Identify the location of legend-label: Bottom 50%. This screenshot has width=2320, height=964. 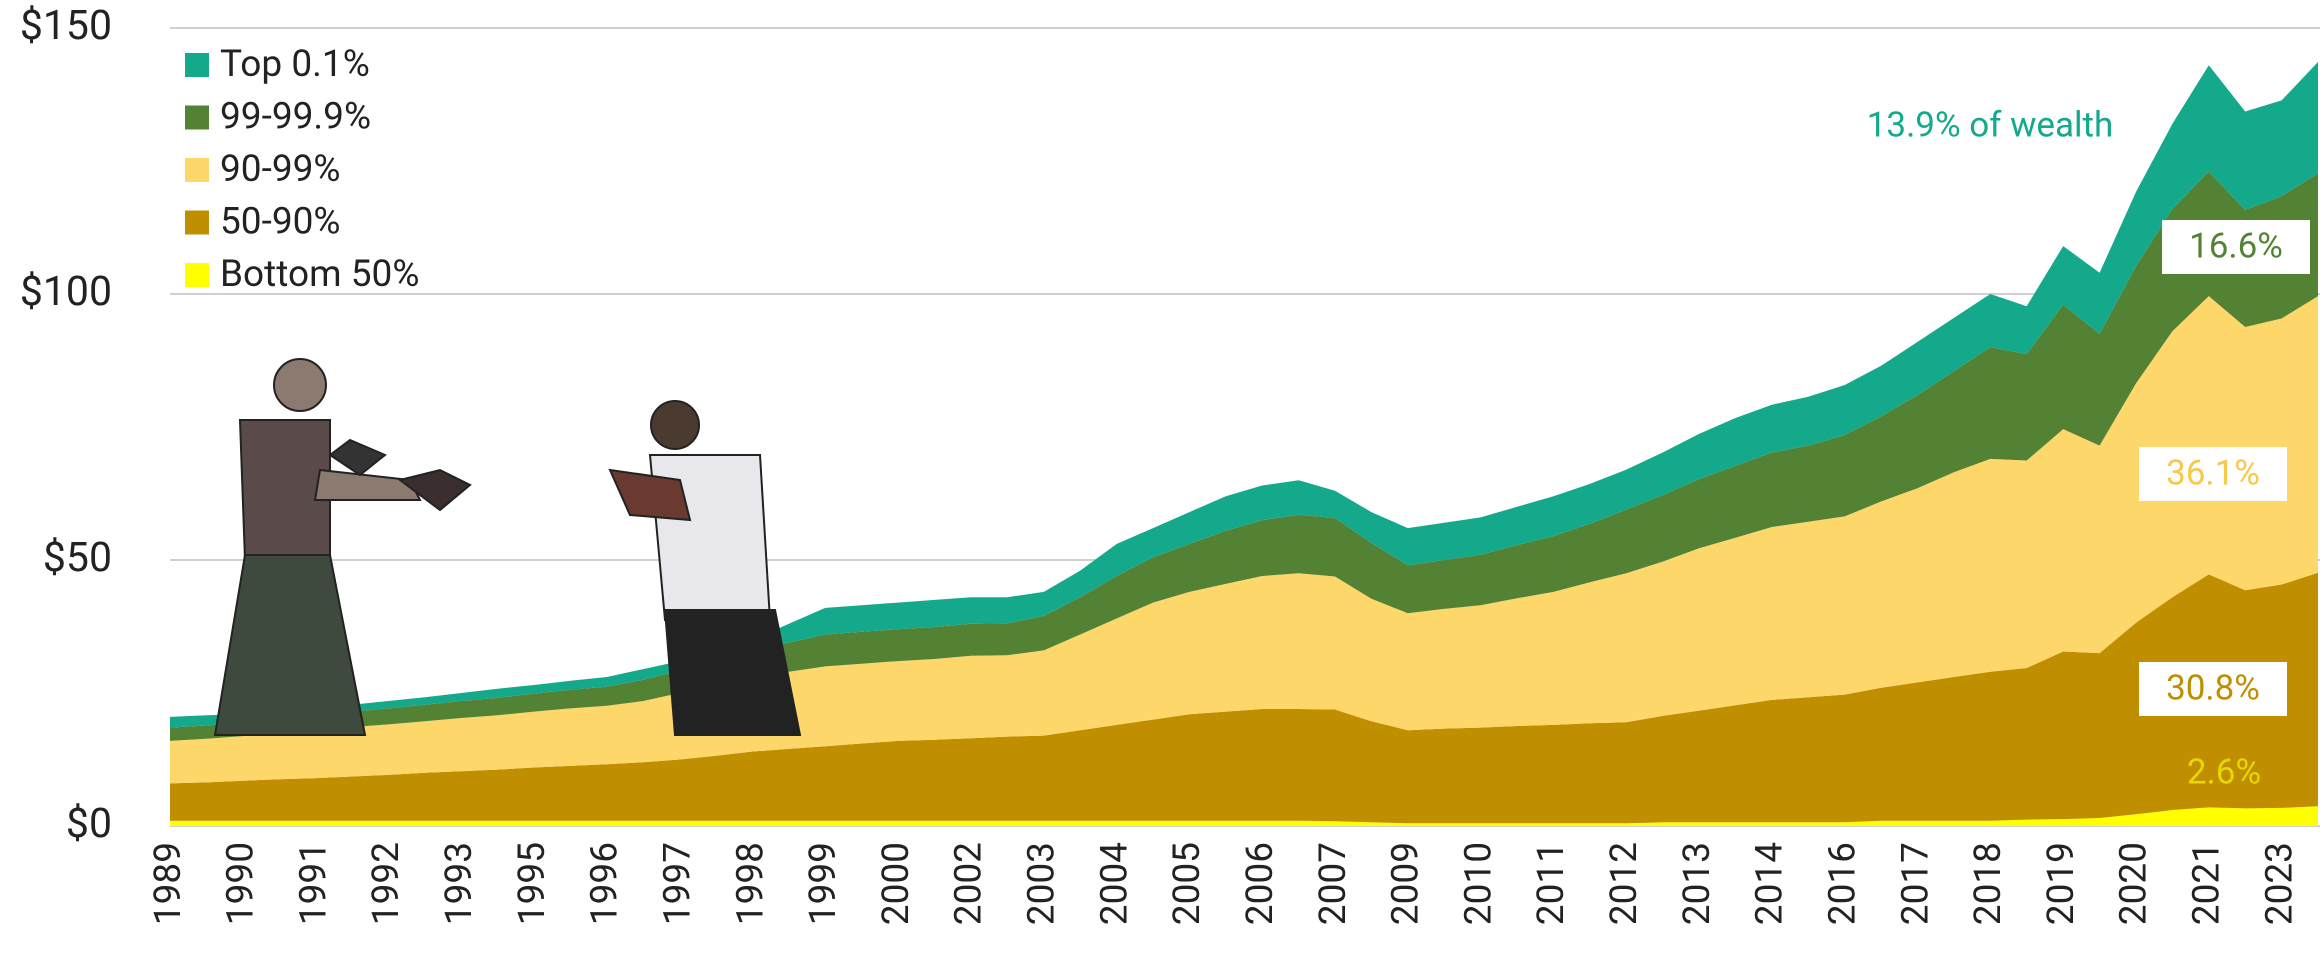
(319, 274).